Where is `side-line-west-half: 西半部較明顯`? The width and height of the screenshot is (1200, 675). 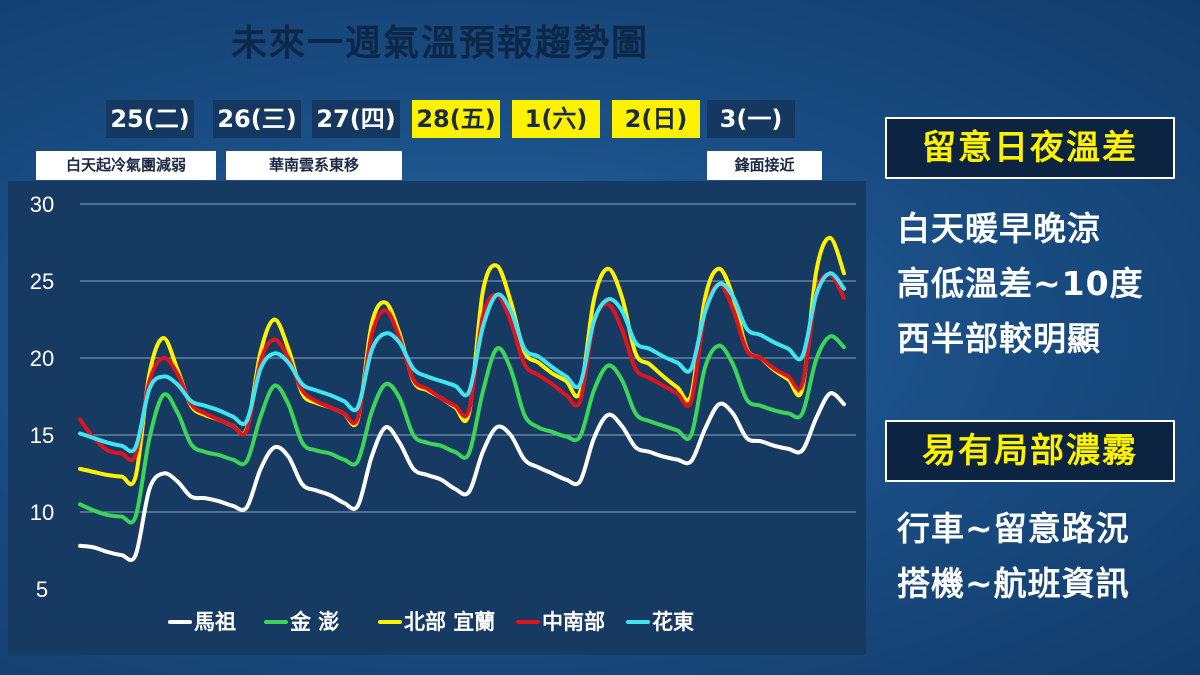
side-line-west-half: 西半部較明顯 is located at coordinates (999, 338).